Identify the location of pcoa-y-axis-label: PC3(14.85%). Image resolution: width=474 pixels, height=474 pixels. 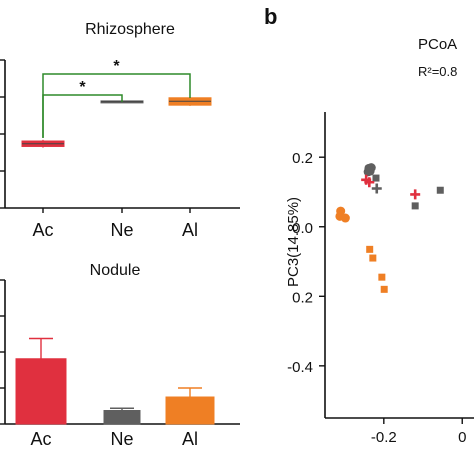
(293, 242).